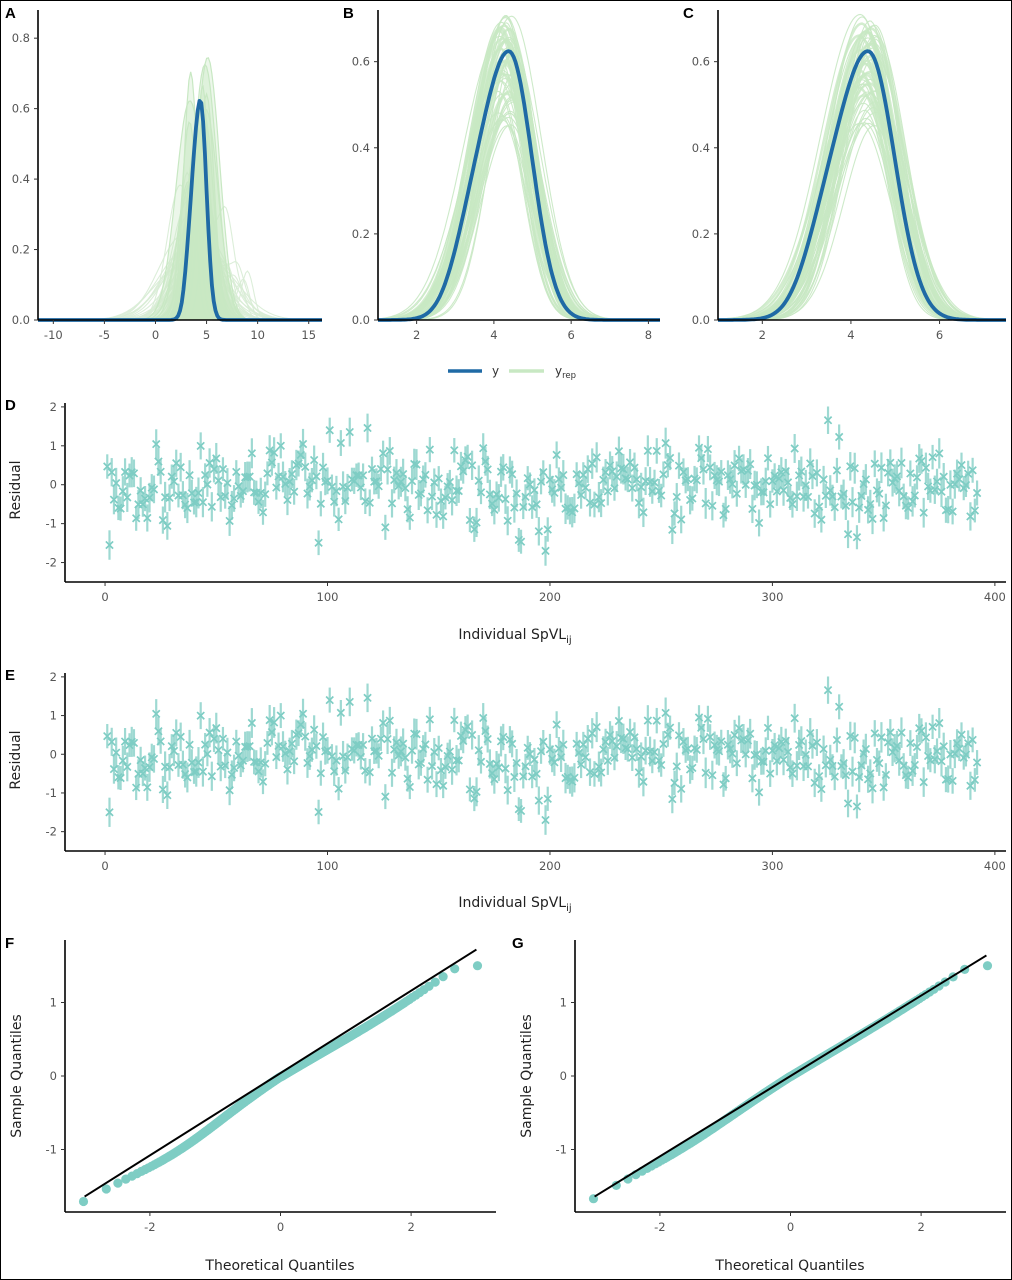 The image size is (1012, 1280). Describe the element at coordinates (772, 597) in the screenshot. I see `x-tick-label: 300` at that location.